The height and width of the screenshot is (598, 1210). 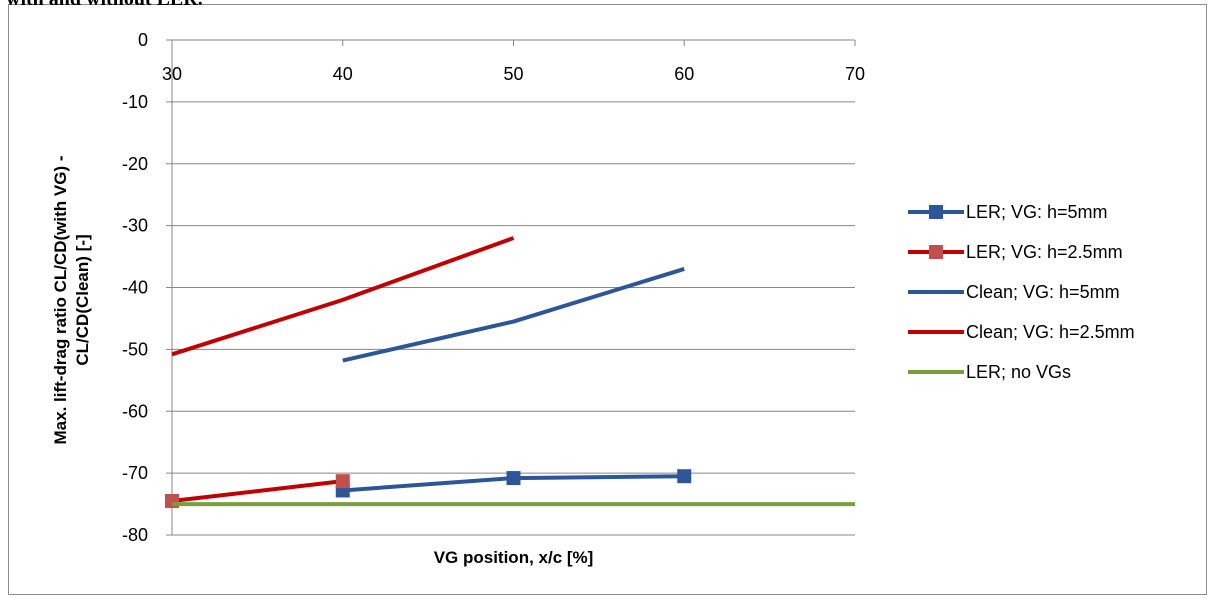 What do you see at coordinates (1050, 332) in the screenshot?
I see `legend-label: Clean; VG: h=2.5mm` at bounding box center [1050, 332].